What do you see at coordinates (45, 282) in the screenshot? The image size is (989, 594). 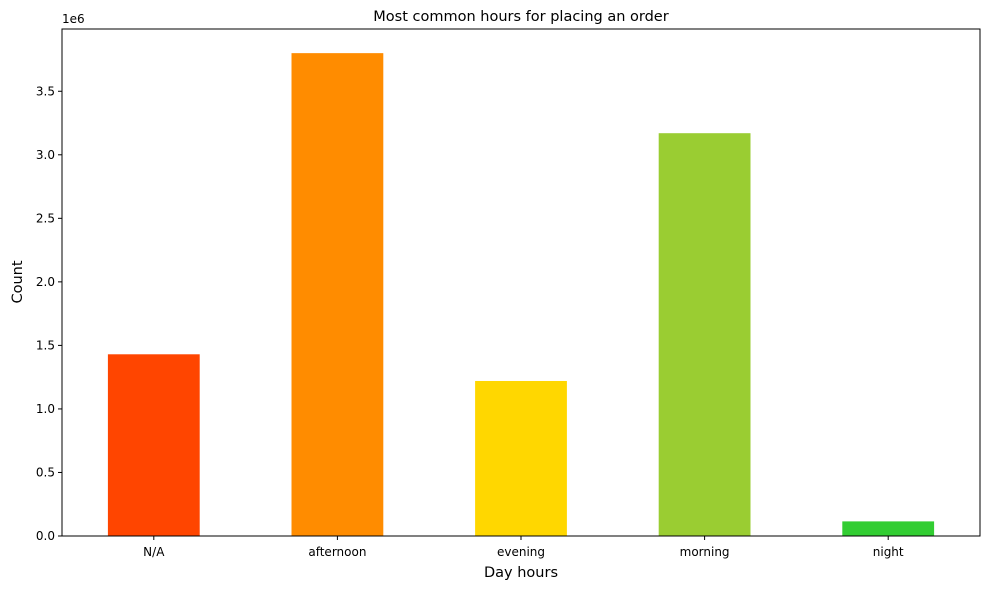 I see `y-tick-label: 2.0` at bounding box center [45, 282].